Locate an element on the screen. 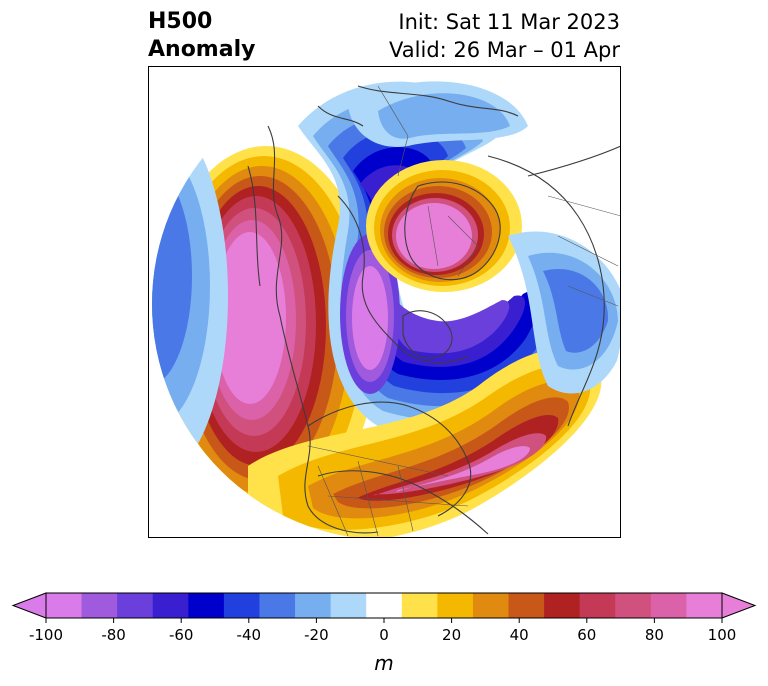 Image resolution: width=768 pixels, height=686 pixels. negative-anomaly-west is located at coordinates (190, 296).